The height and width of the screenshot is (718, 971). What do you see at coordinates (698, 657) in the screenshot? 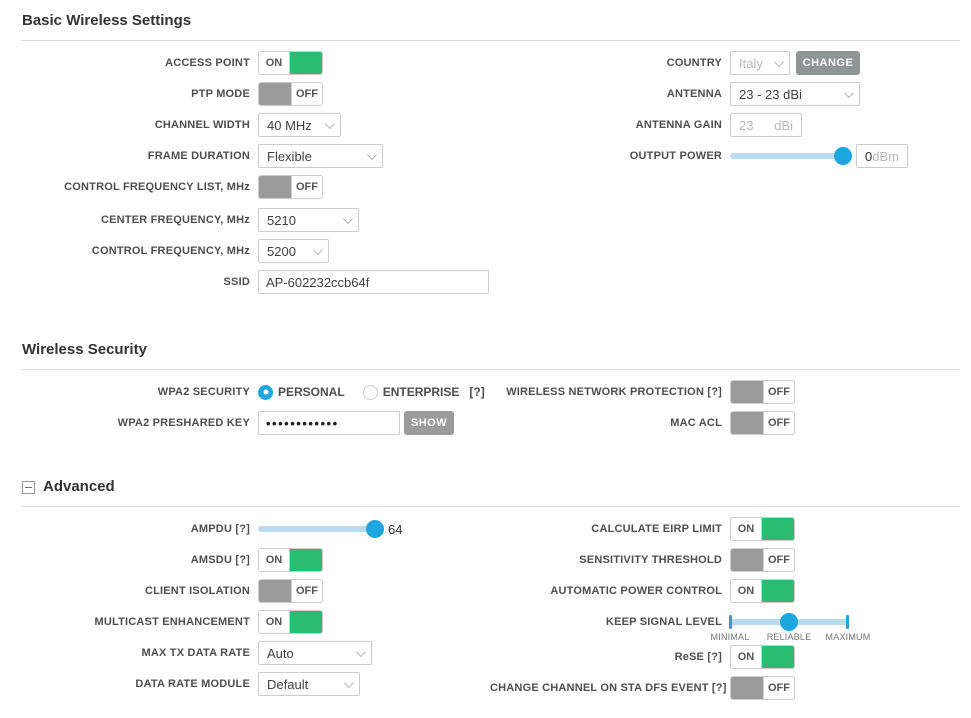
I see `rese-label: ReSE [?]` at bounding box center [698, 657].